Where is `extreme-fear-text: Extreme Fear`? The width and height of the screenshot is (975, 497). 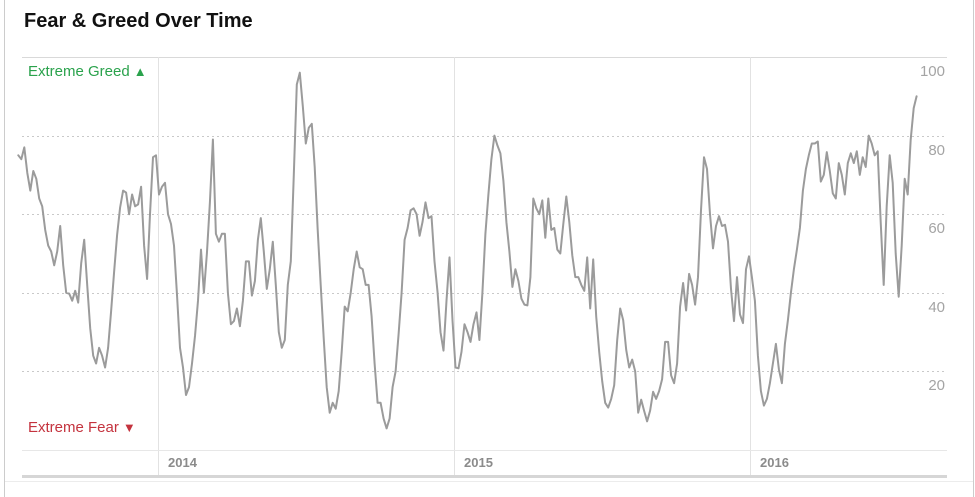
extreme-fear-text: Extreme Fear is located at coordinates (73, 427).